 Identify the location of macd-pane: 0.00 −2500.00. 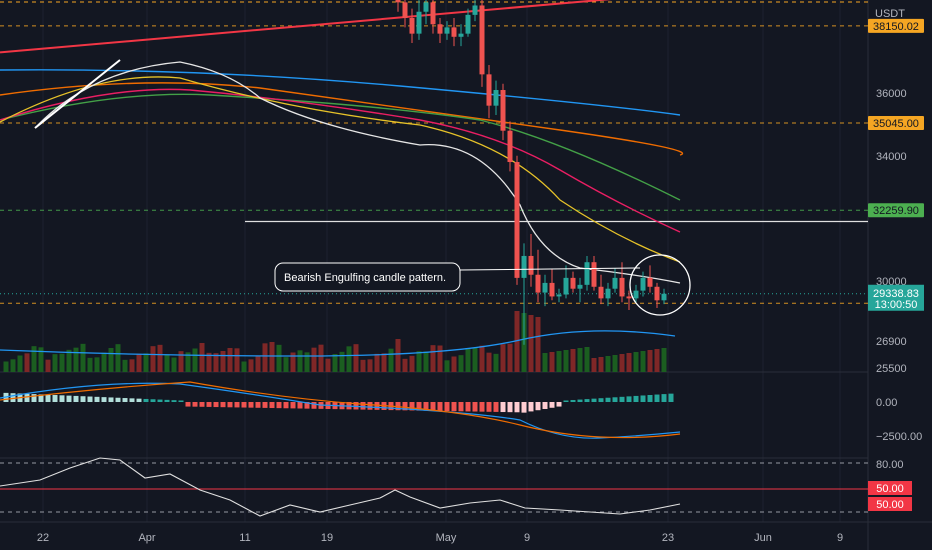
(461, 412).